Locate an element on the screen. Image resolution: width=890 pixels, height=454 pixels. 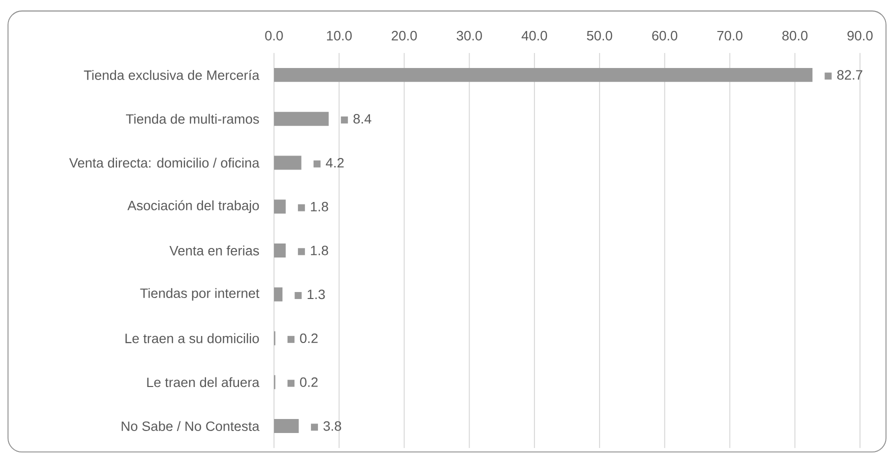
x-tick-label: 60.0 is located at coordinates (665, 35).